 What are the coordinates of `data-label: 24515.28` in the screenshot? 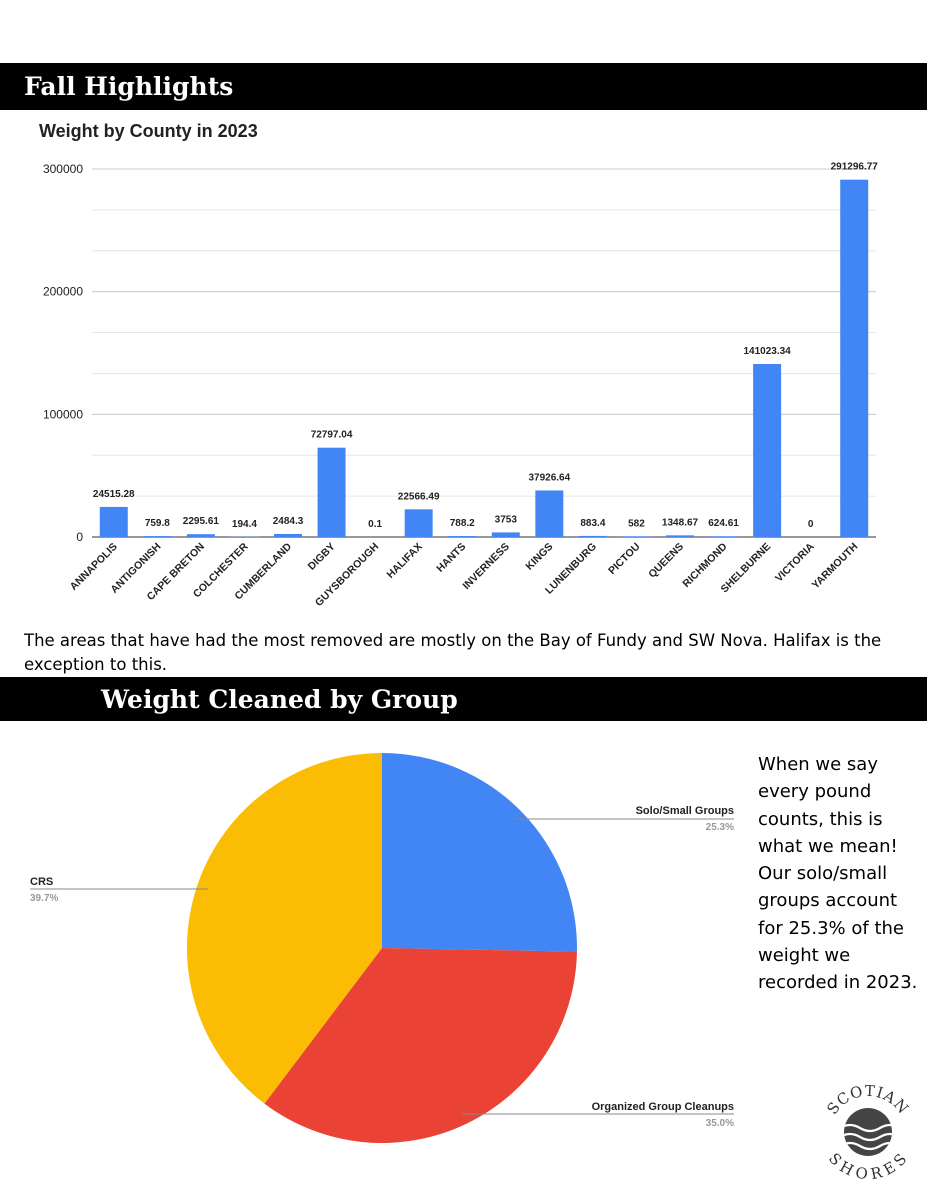 It's located at (114, 494).